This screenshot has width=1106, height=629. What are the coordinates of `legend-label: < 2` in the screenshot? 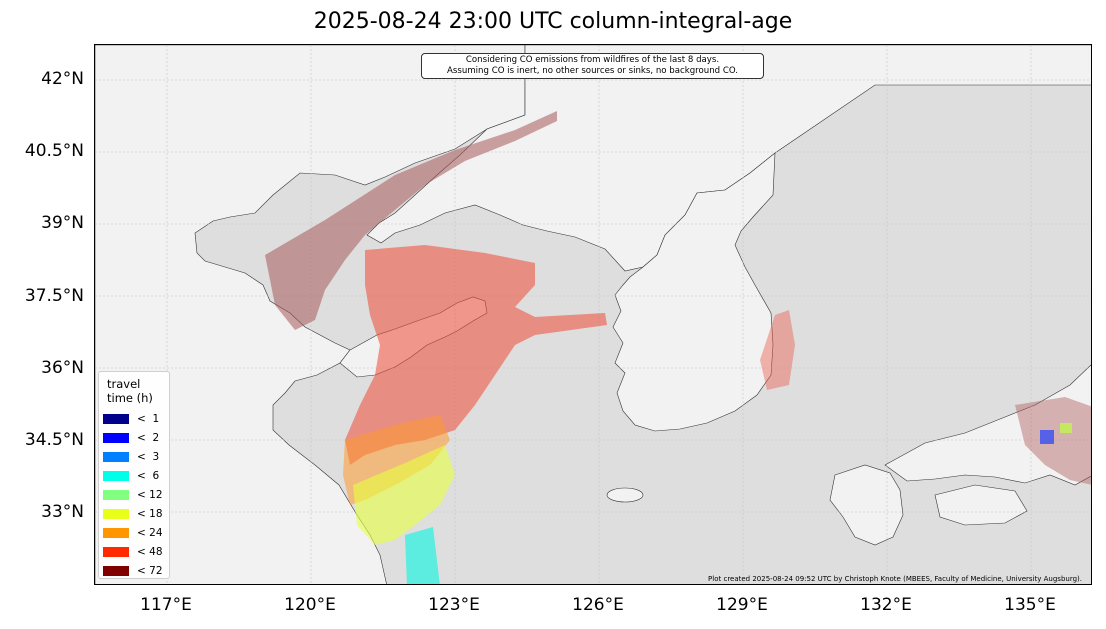 It's located at (148, 438).